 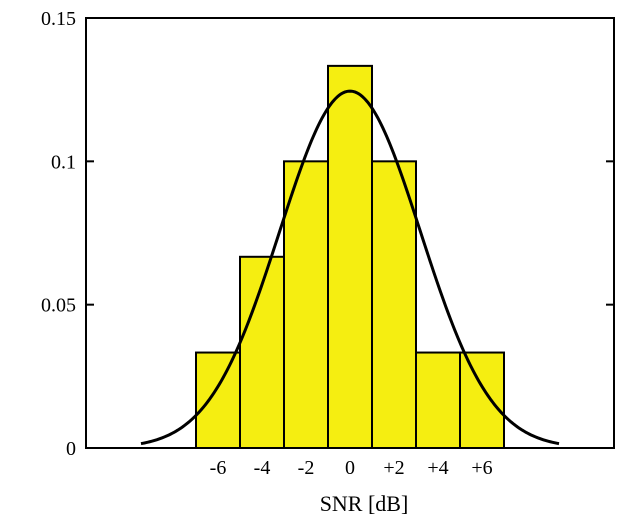 I want to click on x-tick-label: -2, so click(x=306, y=468).